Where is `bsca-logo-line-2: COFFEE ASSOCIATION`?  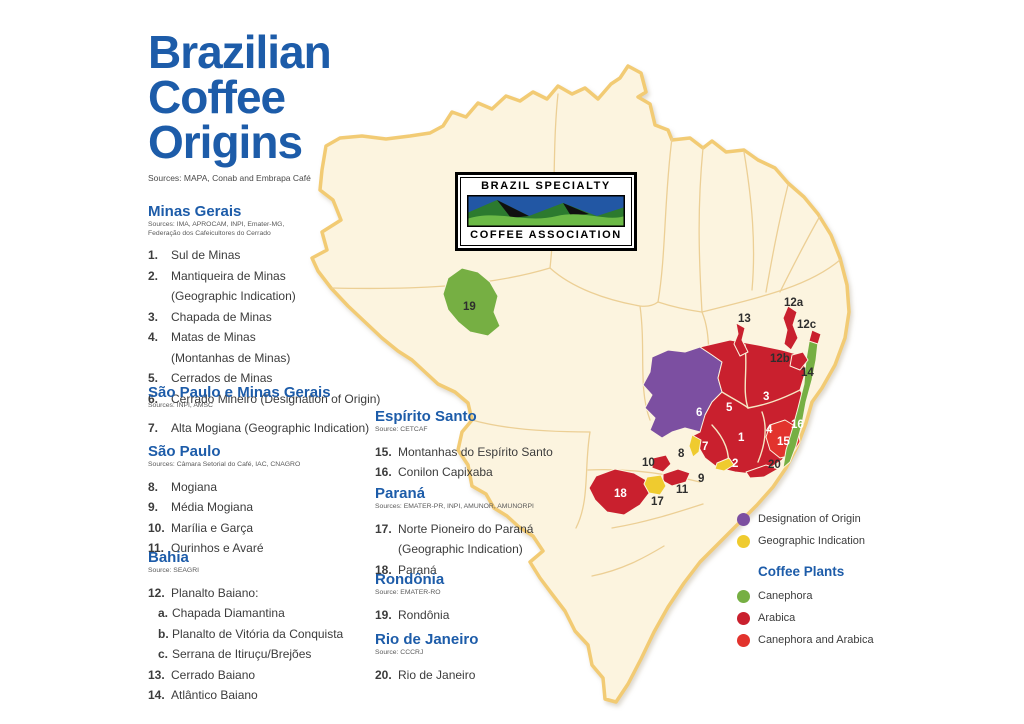
bsca-logo-line-2: COFFEE ASSOCIATION is located at coordinates (546, 235).